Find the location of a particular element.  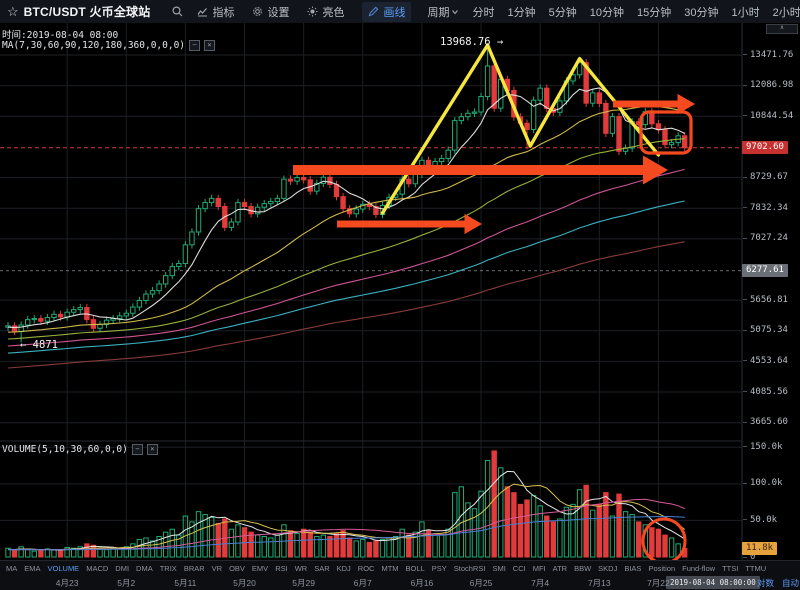

indicator-macd: MACD is located at coordinates (97, 568).